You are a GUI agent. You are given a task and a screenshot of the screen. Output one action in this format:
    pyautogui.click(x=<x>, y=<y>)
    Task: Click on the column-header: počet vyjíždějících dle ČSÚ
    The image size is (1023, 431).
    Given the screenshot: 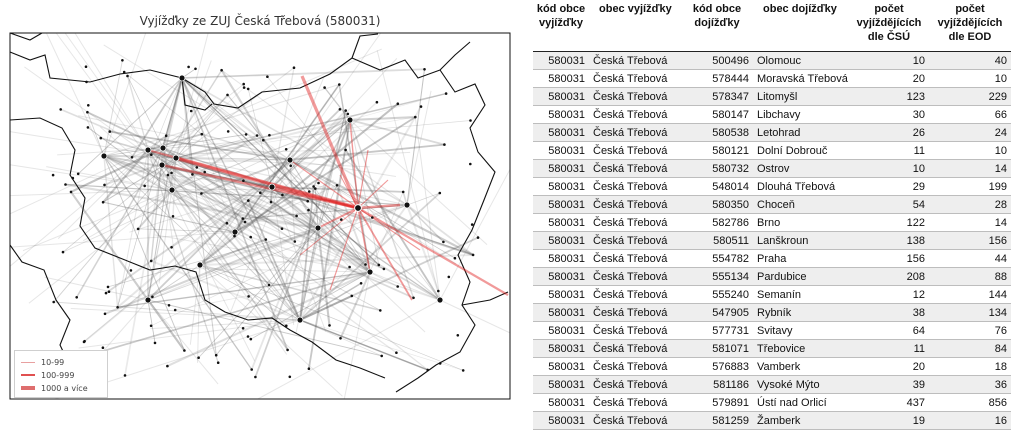 What is the action you would take?
    pyautogui.click(x=889, y=26)
    